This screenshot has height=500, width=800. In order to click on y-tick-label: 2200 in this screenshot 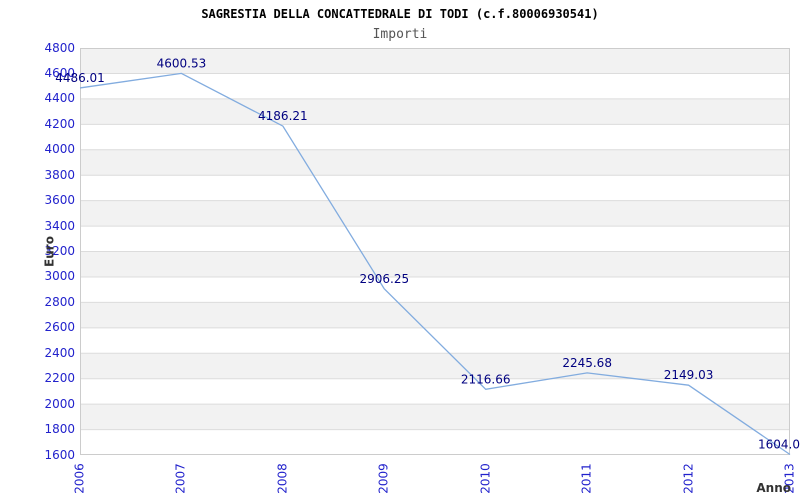, I will do `click(59, 378)`.